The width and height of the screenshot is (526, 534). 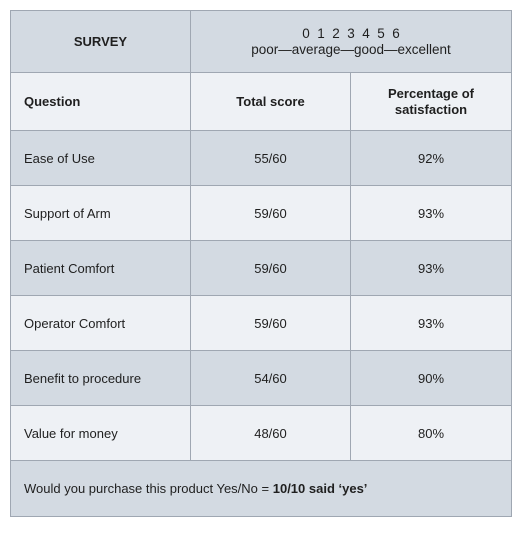 I want to click on scale-number: 2, so click(x=336, y=33).